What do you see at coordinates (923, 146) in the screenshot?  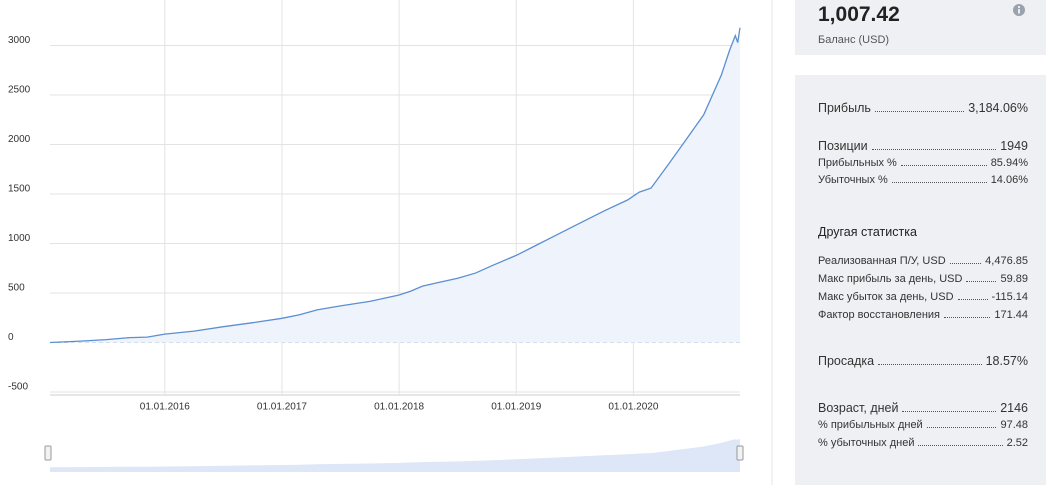 I see `stat-row: Позиции 1949` at bounding box center [923, 146].